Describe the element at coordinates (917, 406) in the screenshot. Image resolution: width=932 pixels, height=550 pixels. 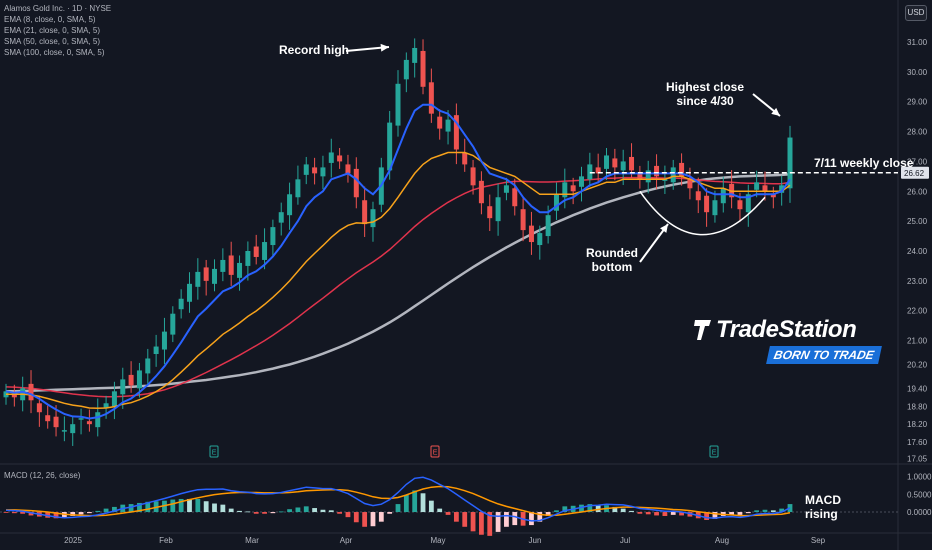
I see `price-tick-label: 18.80` at that location.